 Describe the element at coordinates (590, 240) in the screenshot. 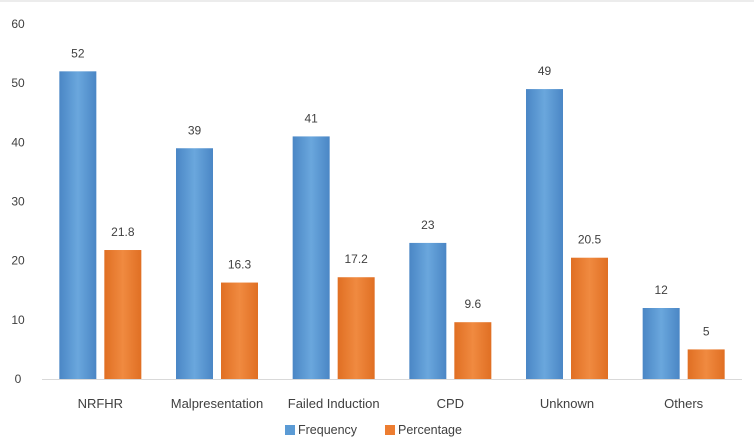

I see `data-label: 20.5` at that location.